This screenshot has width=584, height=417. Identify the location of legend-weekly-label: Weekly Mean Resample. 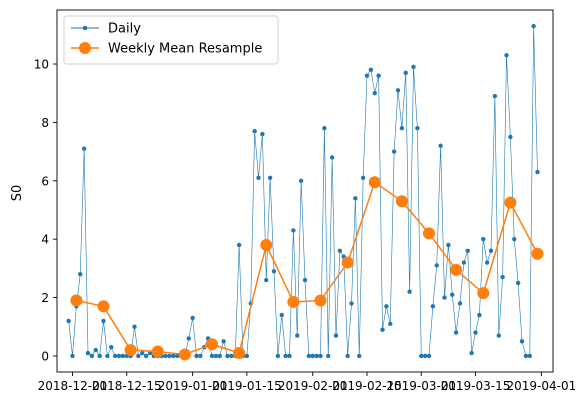
(185, 49).